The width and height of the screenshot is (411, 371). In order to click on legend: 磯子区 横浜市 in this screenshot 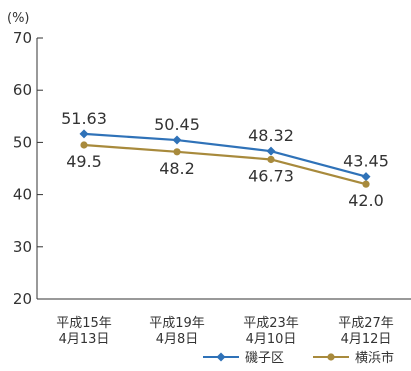, I will do `click(298, 358)`.